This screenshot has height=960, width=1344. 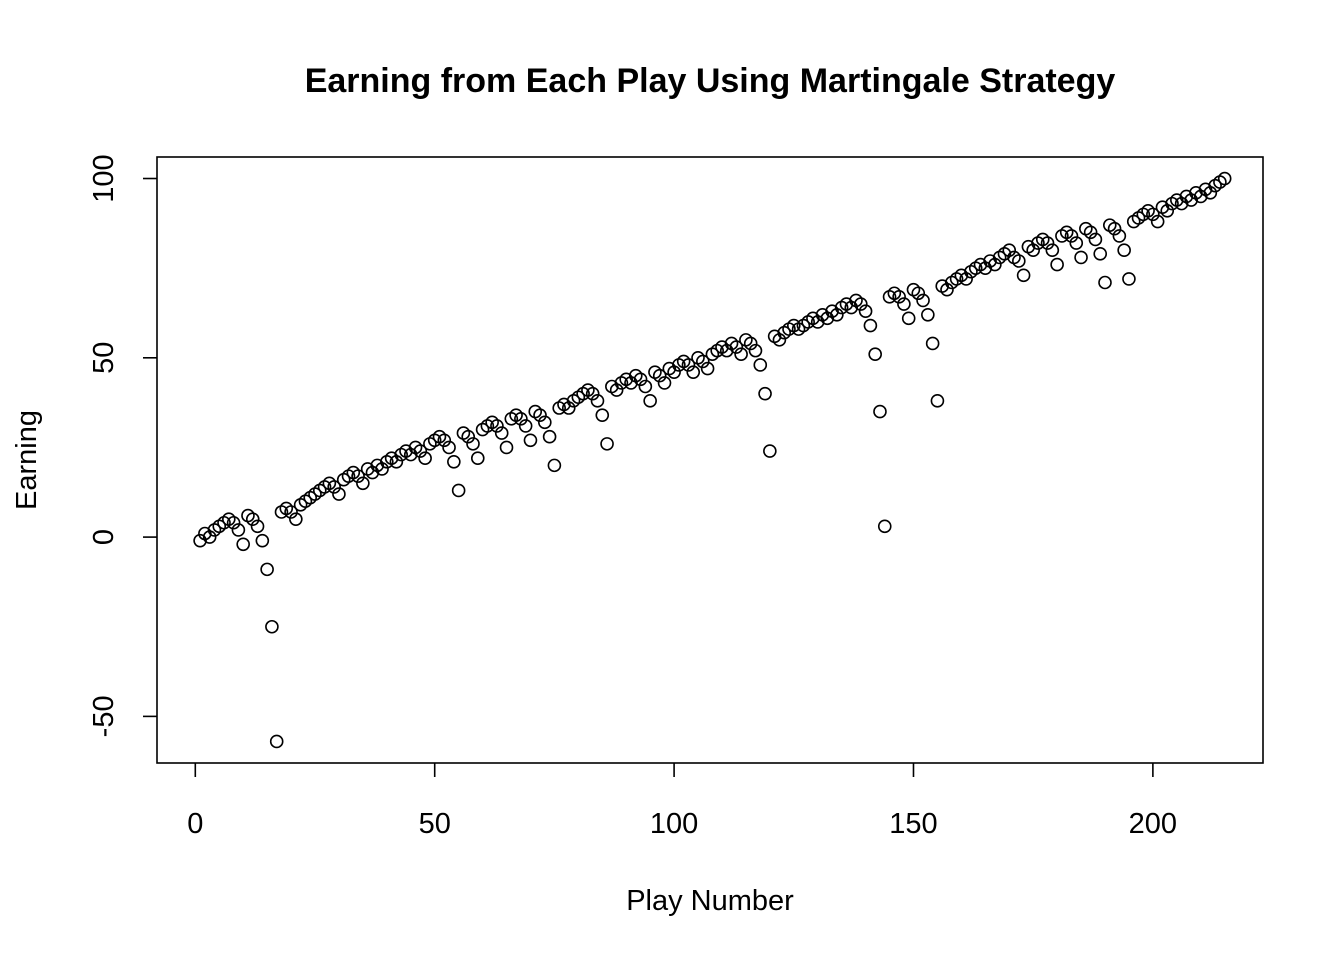 I want to click on x-tick-label: 100, so click(x=674, y=824).